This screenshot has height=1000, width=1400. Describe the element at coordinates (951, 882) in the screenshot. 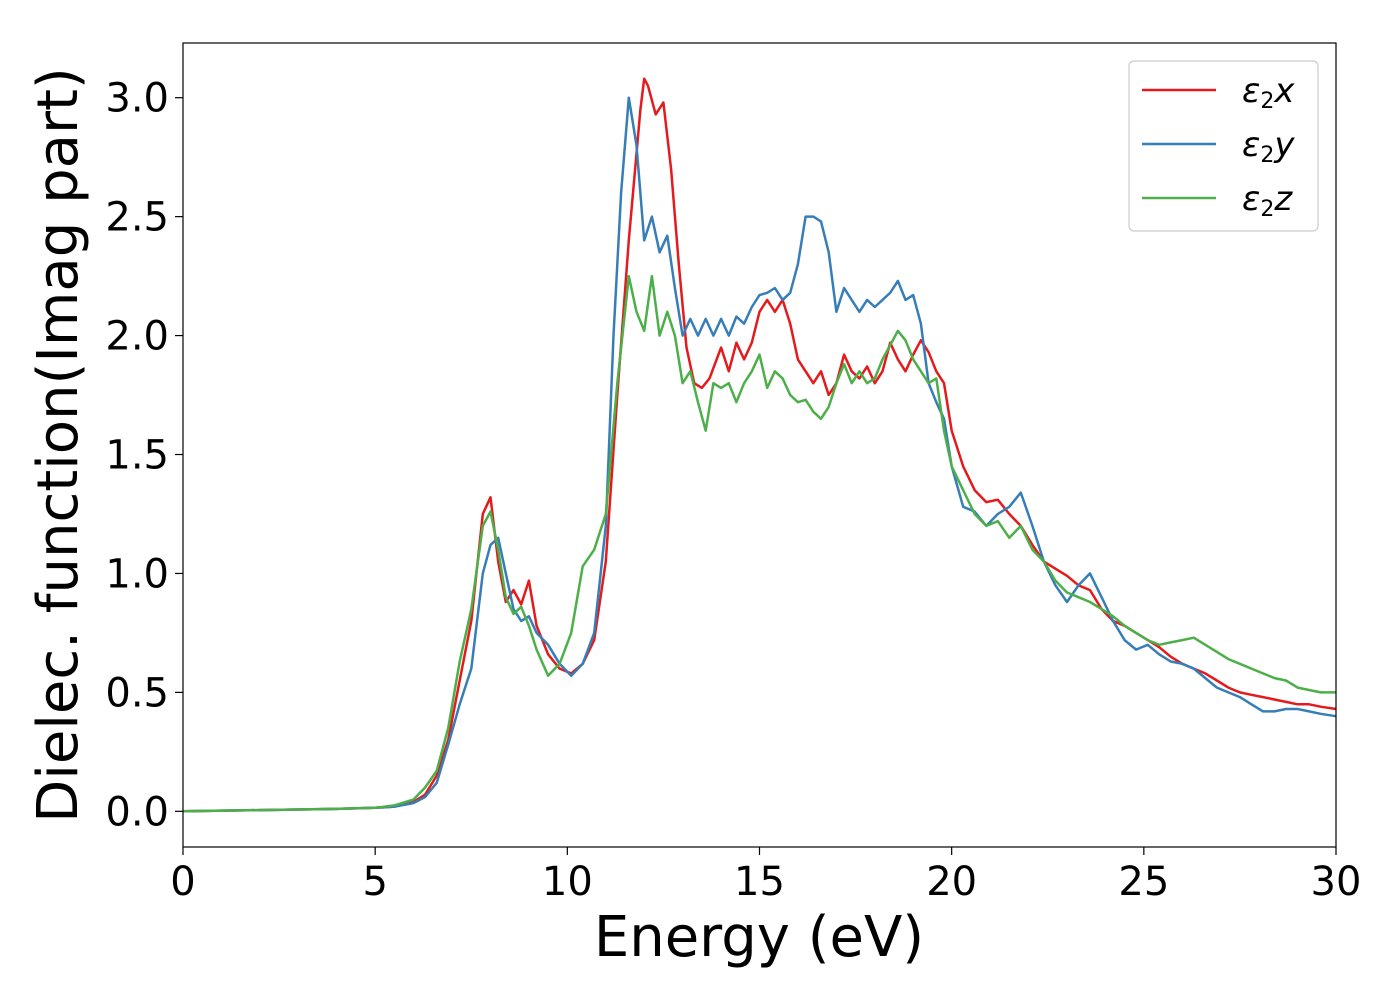

I see `x-tick-label: 20` at that location.